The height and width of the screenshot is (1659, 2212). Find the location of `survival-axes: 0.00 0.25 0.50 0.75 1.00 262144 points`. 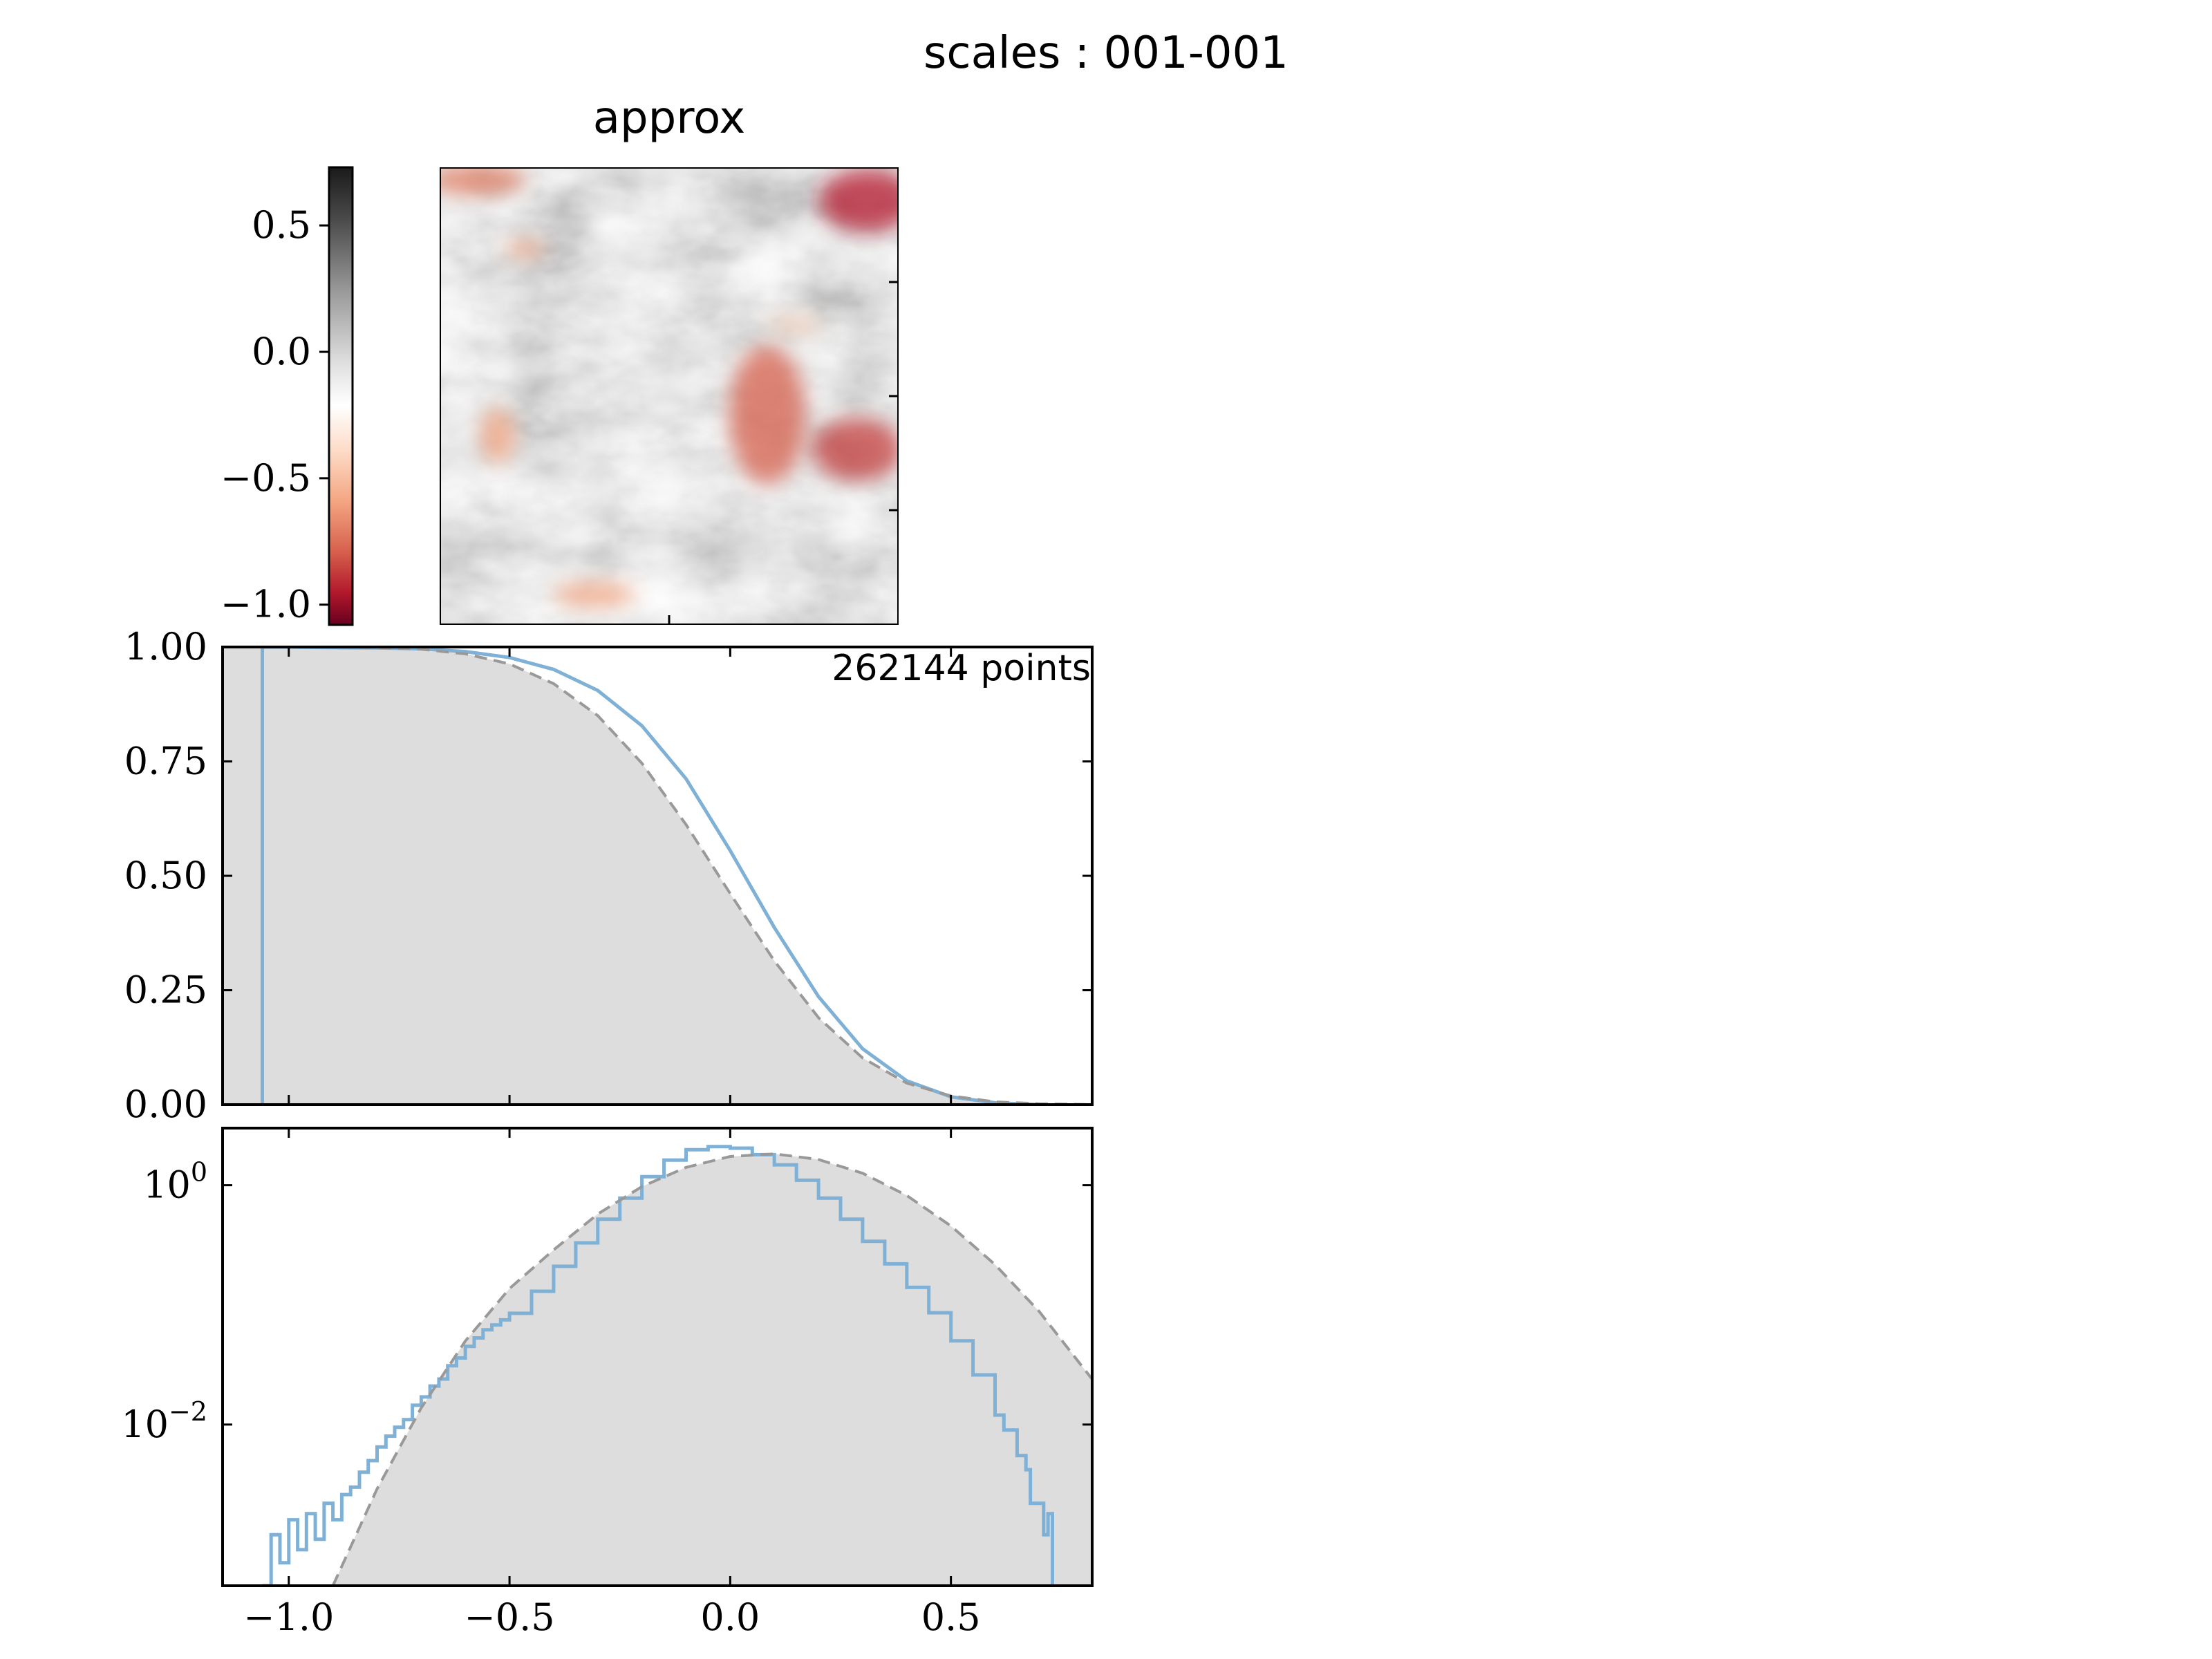

survival-axes: 0.00 0.25 0.50 0.75 1.00 262144 points is located at coordinates (609, 875).